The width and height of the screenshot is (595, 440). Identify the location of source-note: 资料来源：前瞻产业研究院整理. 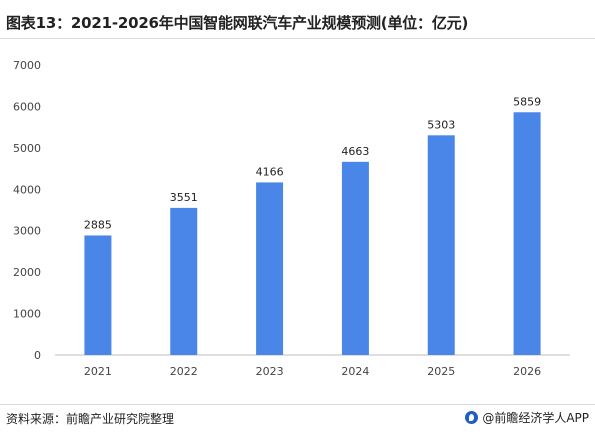
(90, 419).